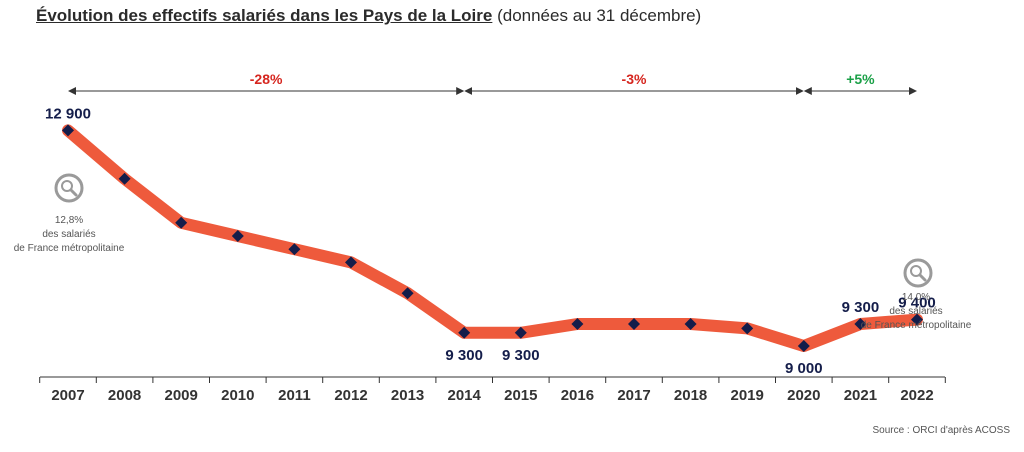 This screenshot has width=1024, height=452. Describe the element at coordinates (803, 395) in the screenshot. I see `x-tick-label-2020: 2020` at that location.